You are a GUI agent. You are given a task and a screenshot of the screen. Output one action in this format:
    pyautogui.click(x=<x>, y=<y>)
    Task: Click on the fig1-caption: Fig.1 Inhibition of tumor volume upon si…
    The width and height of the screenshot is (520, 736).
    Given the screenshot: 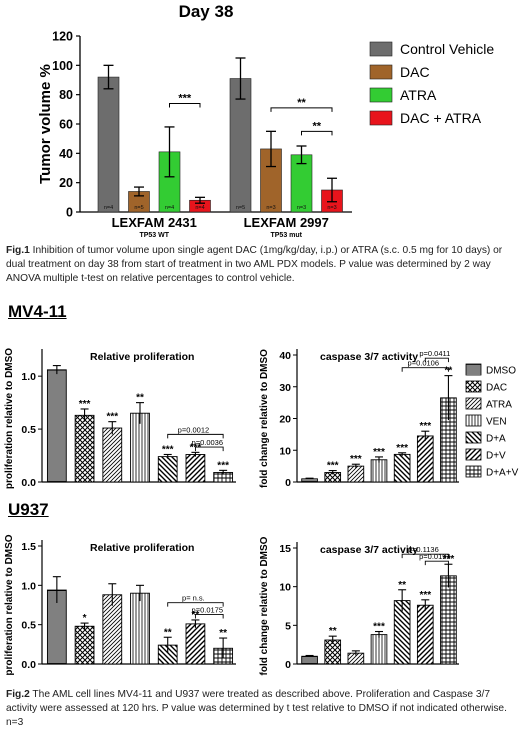 What is the action you would take?
    pyautogui.click(x=260, y=265)
    